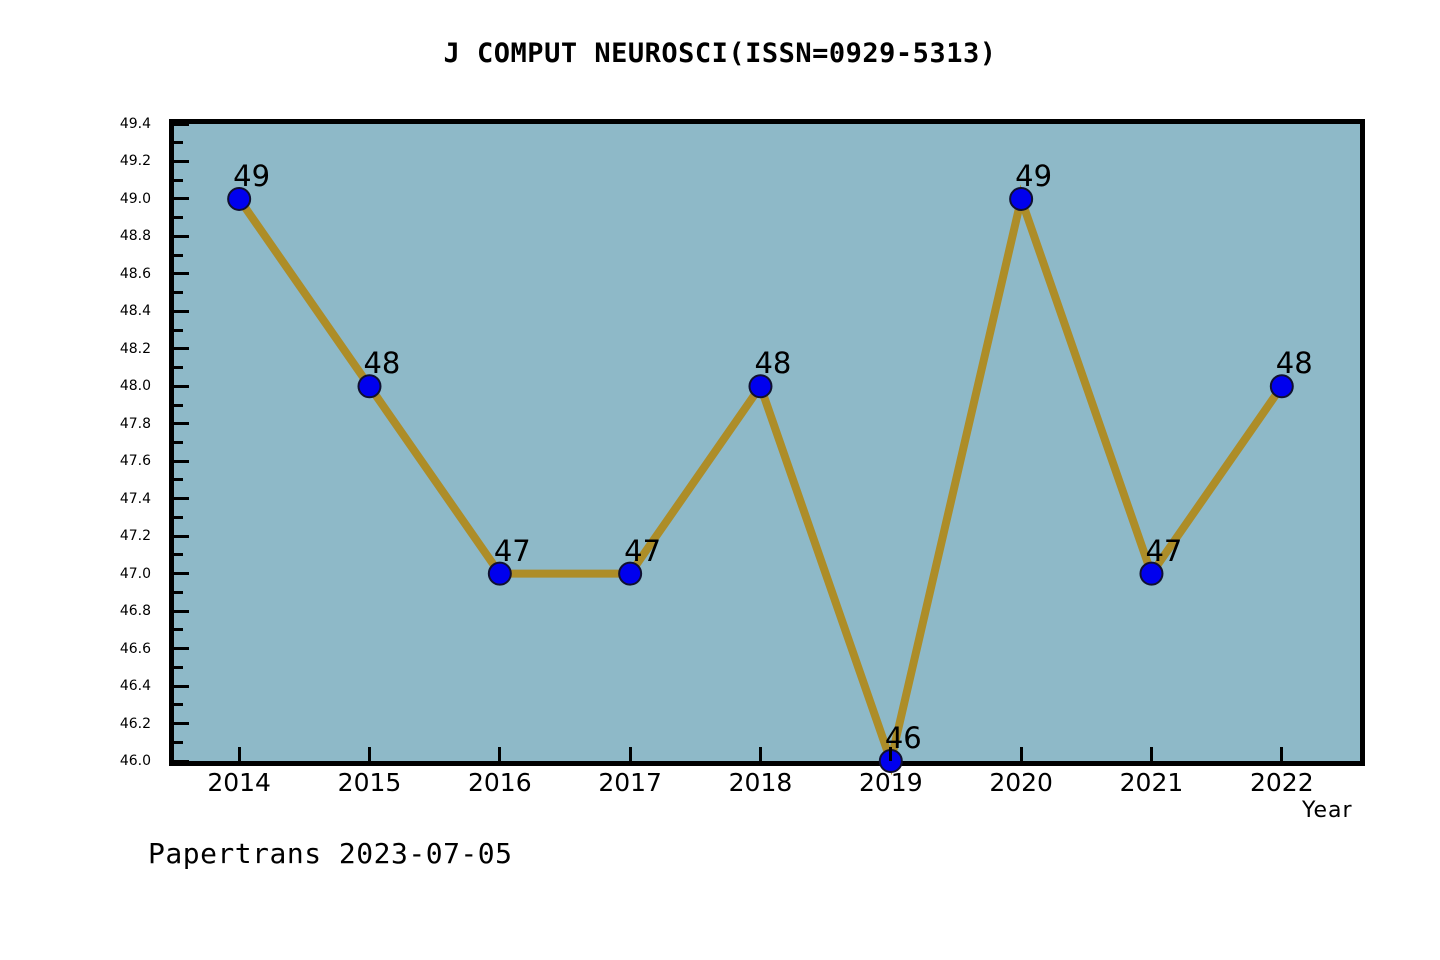 The width and height of the screenshot is (1440, 960). What do you see at coordinates (760, 782) in the screenshot?
I see `x-axis-tick-label: 2018` at bounding box center [760, 782].